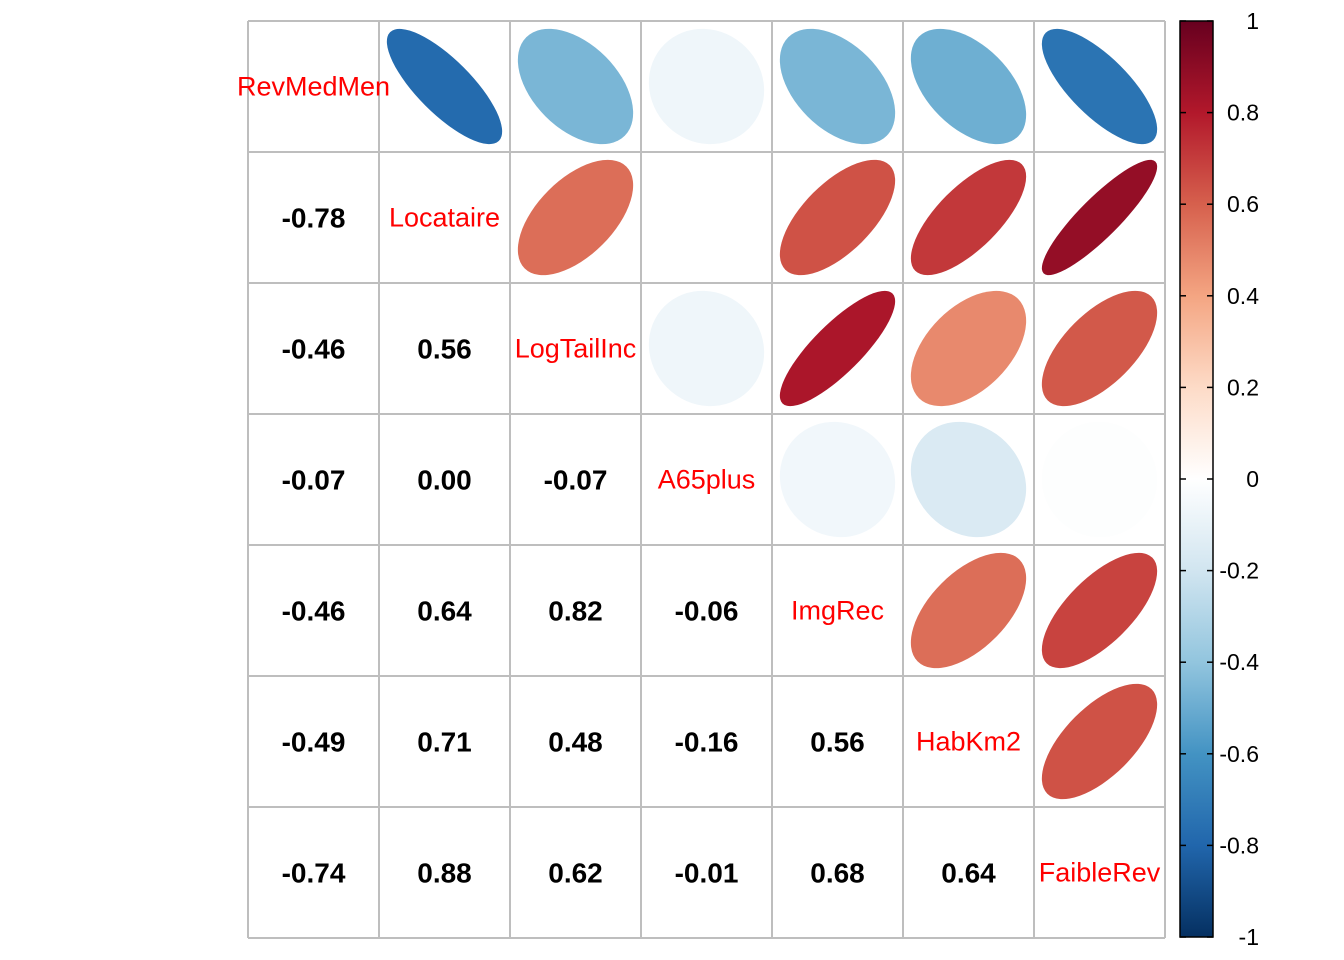  Describe the element at coordinates (1239, 845) in the screenshot. I see `colorbar-tick-label: -0.8` at that location.